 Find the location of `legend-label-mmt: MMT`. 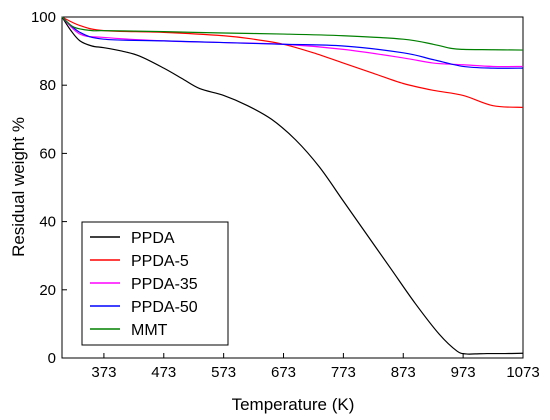

legend-label-mmt: MMT is located at coordinates (149, 330).